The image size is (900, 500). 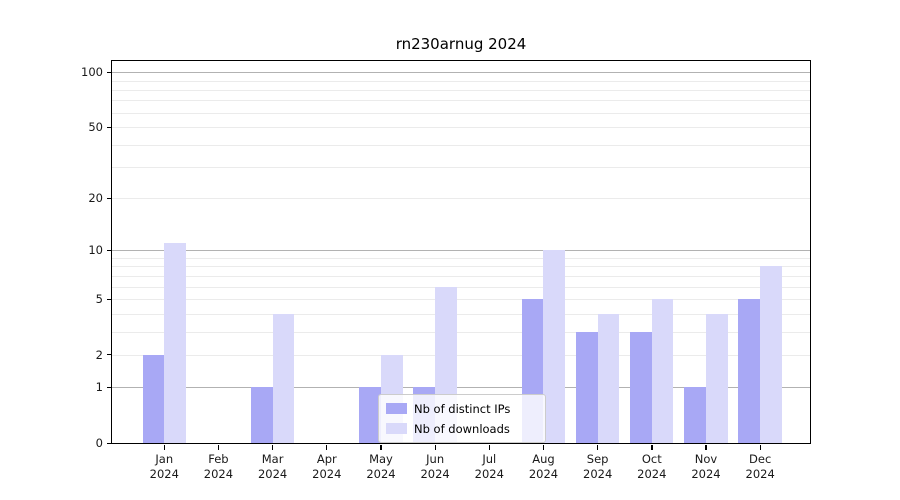 I want to click on x-tick-label-jun: Jun 2024, so click(x=435, y=466).